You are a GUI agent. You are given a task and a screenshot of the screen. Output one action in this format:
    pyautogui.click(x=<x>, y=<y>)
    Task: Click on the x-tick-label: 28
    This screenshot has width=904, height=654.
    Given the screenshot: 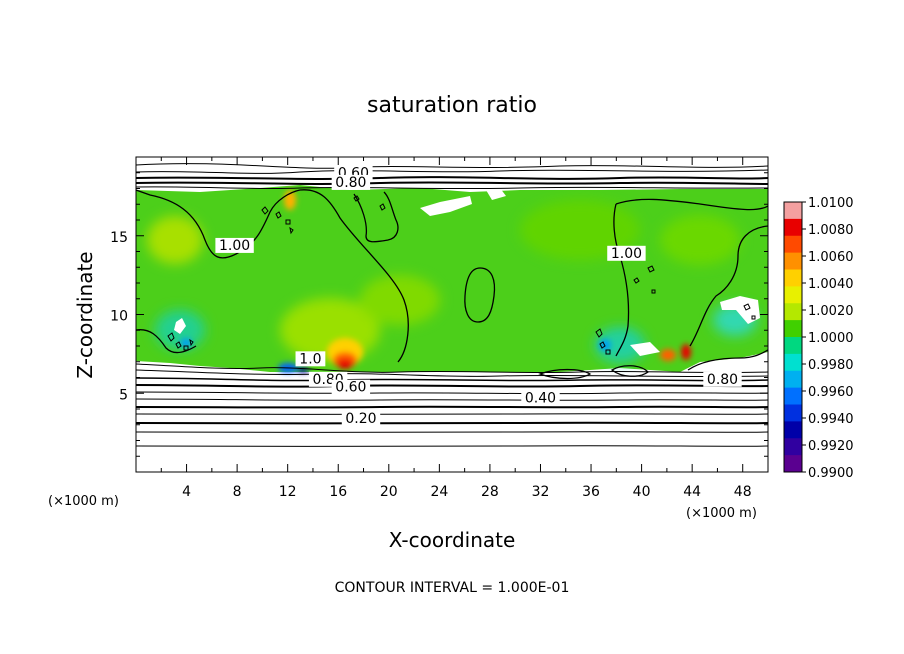 What is the action you would take?
    pyautogui.click(x=490, y=492)
    